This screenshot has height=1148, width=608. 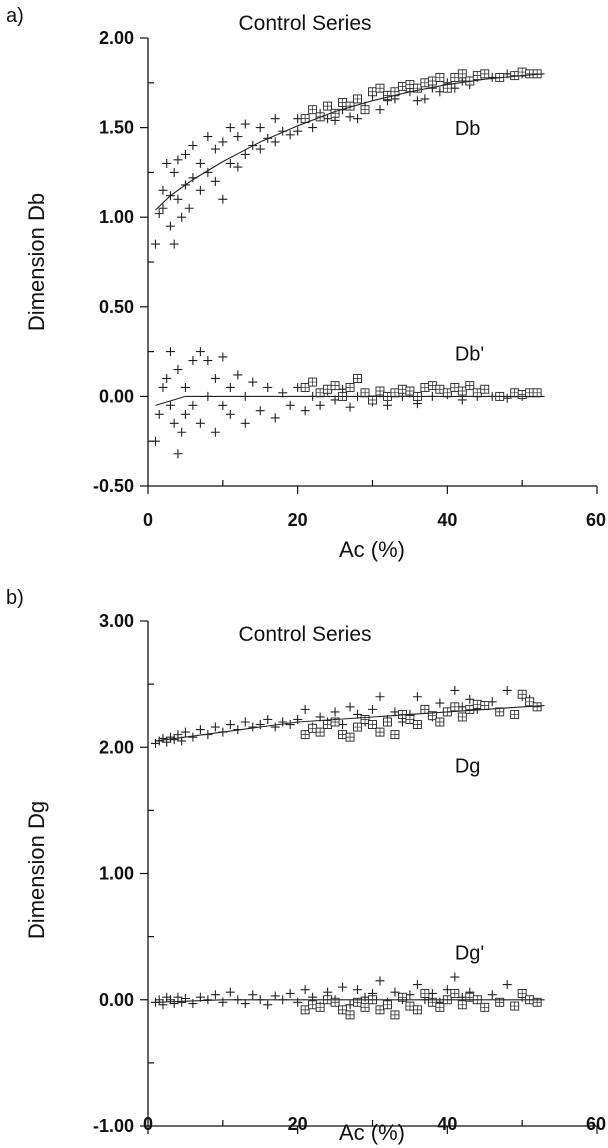 I want to click on panel-label: a), so click(x=15, y=16).